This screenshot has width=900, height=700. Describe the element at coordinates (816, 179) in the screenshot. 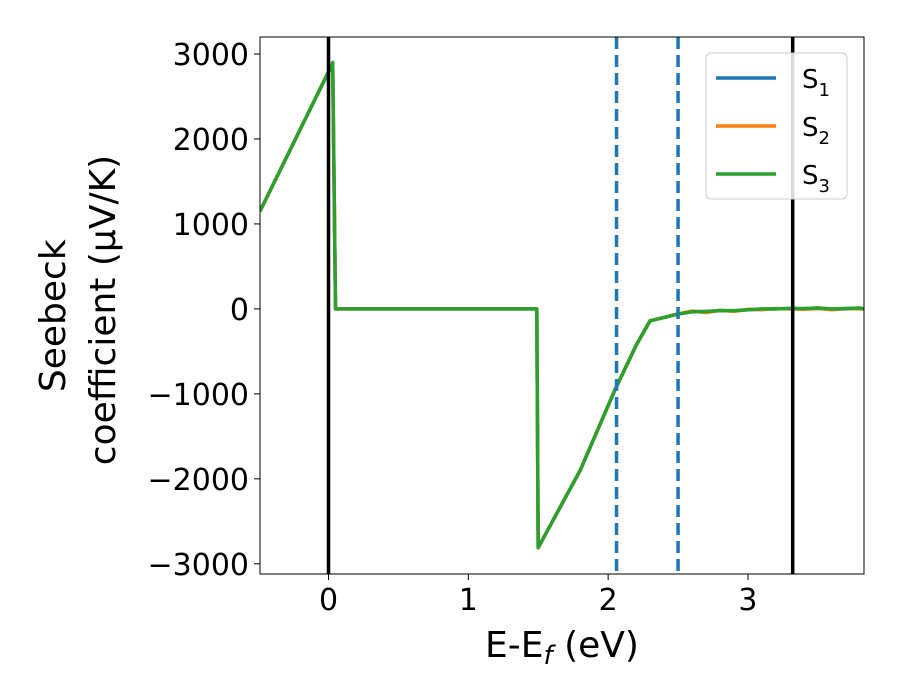

I see `legend-label-s3: S3` at that location.